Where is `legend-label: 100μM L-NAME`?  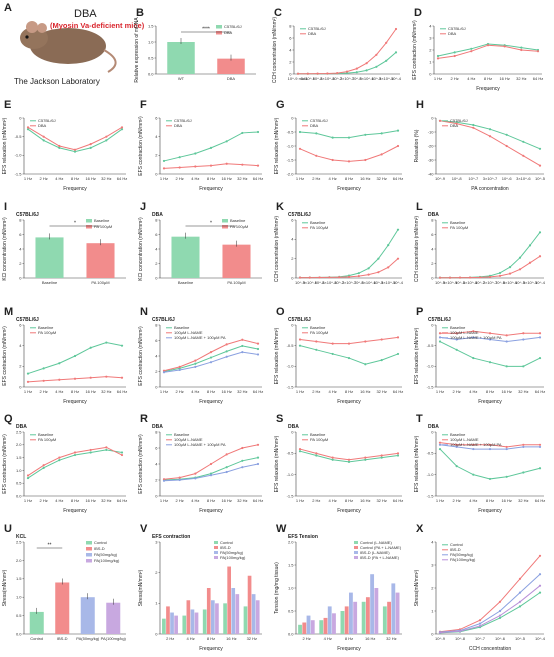 legend-label: 100μM L-NAME is located at coordinates (464, 332).